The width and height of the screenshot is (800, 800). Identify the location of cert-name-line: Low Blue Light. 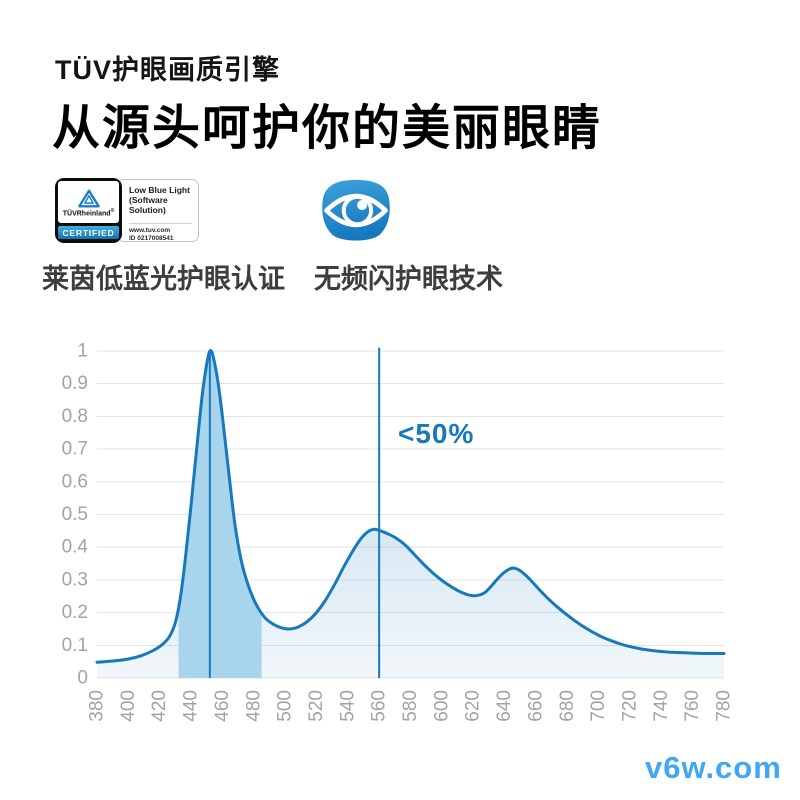
(159, 190).